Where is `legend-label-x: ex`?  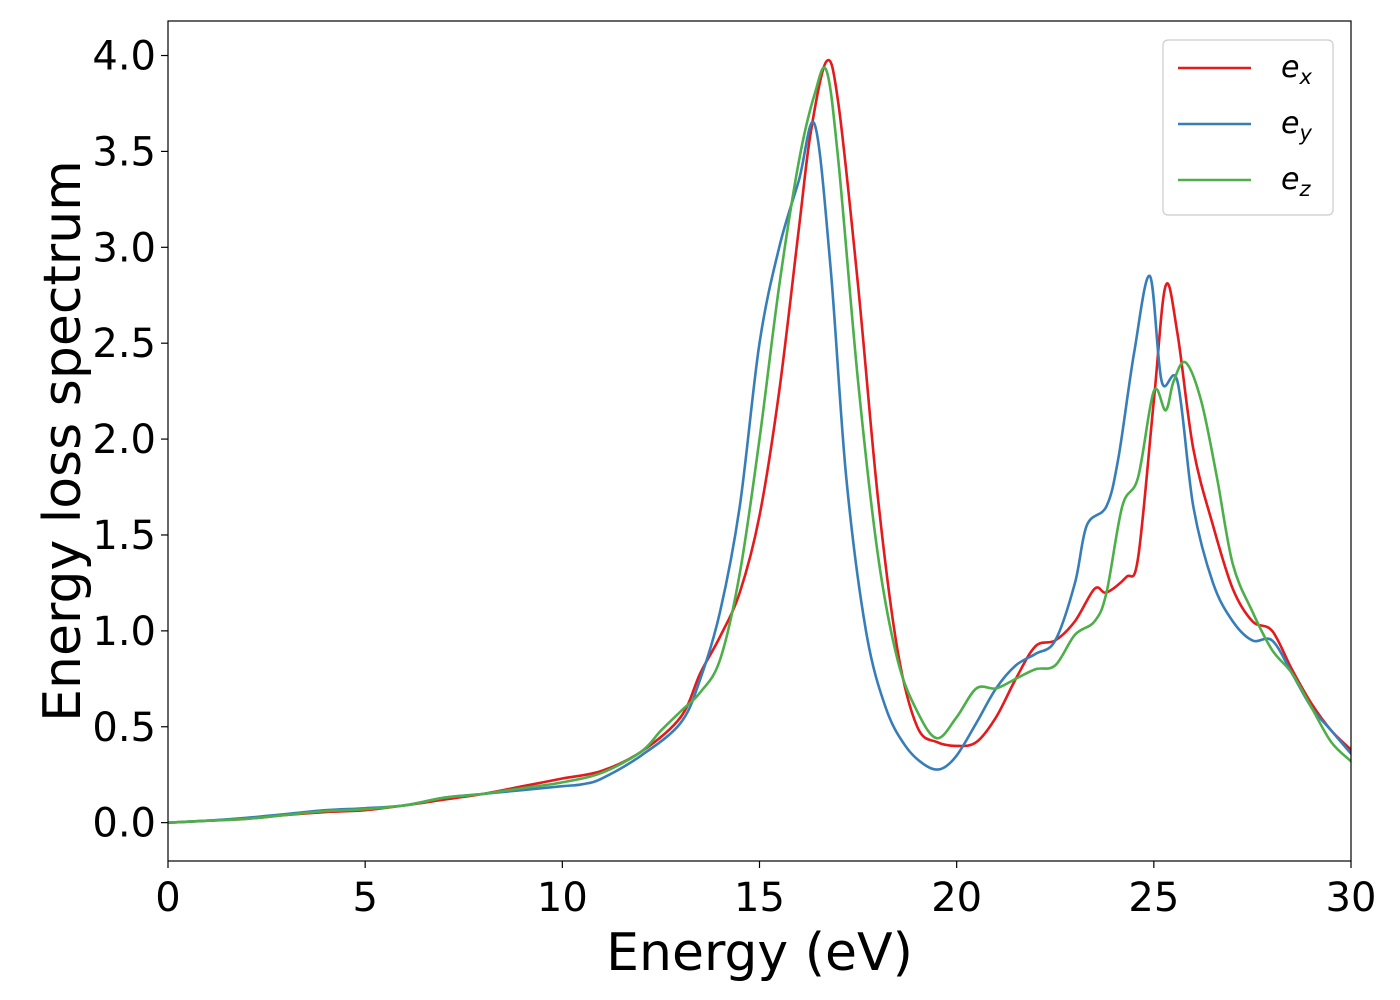 legend-label-x: ex is located at coordinates (1296, 69).